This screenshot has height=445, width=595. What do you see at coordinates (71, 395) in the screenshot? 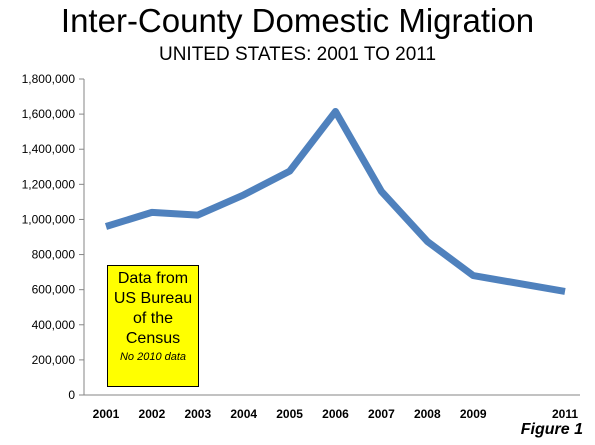
I see `y-tick-label: 0` at bounding box center [71, 395].